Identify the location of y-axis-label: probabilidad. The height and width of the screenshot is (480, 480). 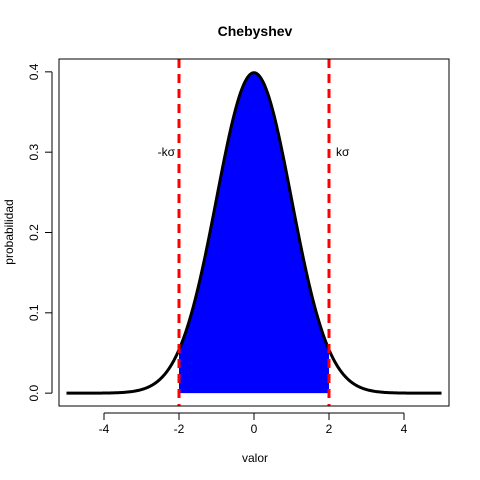
(9, 231).